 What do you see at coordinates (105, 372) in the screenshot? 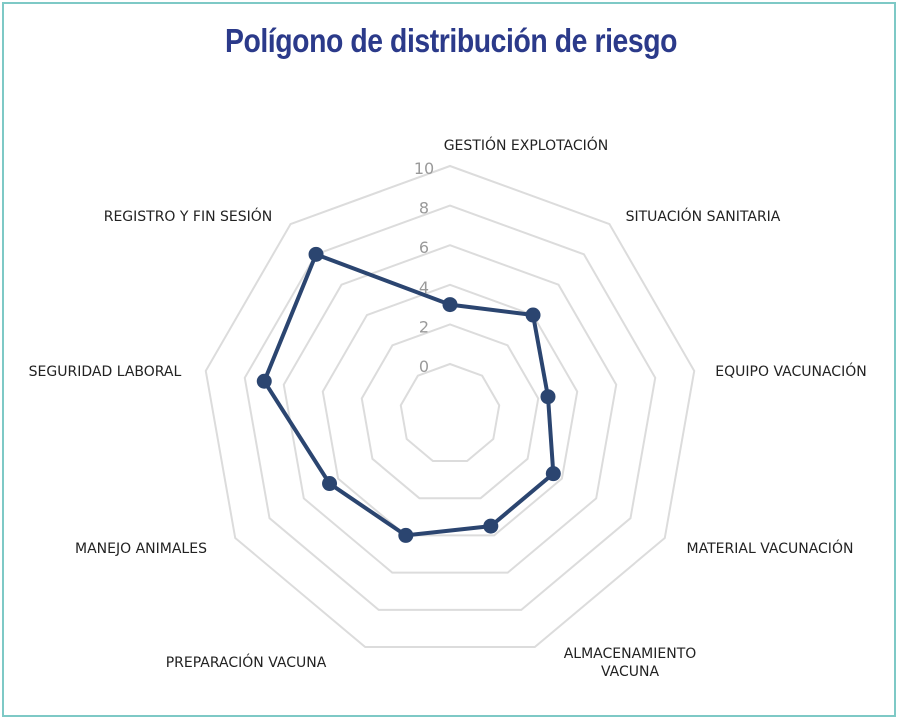
I see `category-label: SEGURIDAD LABORAL` at bounding box center [105, 372].